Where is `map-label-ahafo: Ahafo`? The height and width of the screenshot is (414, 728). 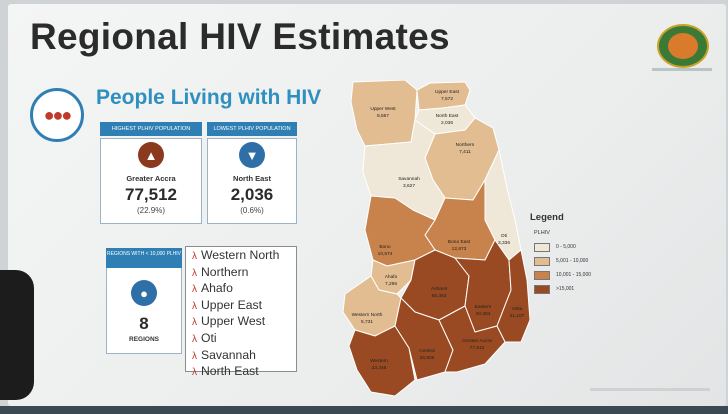 map-label-ahafo: Ahafo is located at coordinates (391, 277).